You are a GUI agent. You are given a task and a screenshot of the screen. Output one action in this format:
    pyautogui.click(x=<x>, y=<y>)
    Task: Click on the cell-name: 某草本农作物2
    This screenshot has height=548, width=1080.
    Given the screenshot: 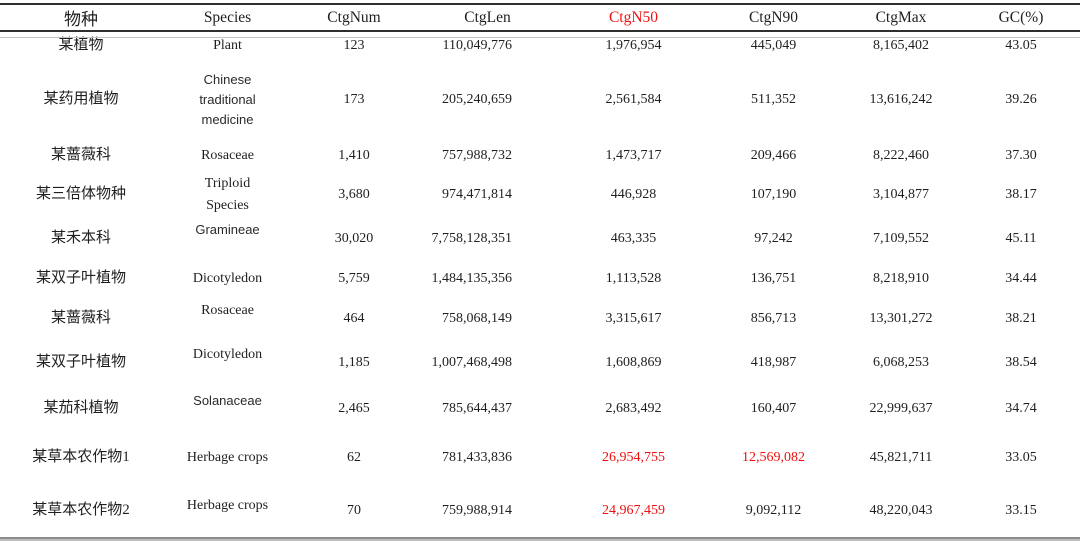 What is the action you would take?
    pyautogui.click(x=81, y=510)
    